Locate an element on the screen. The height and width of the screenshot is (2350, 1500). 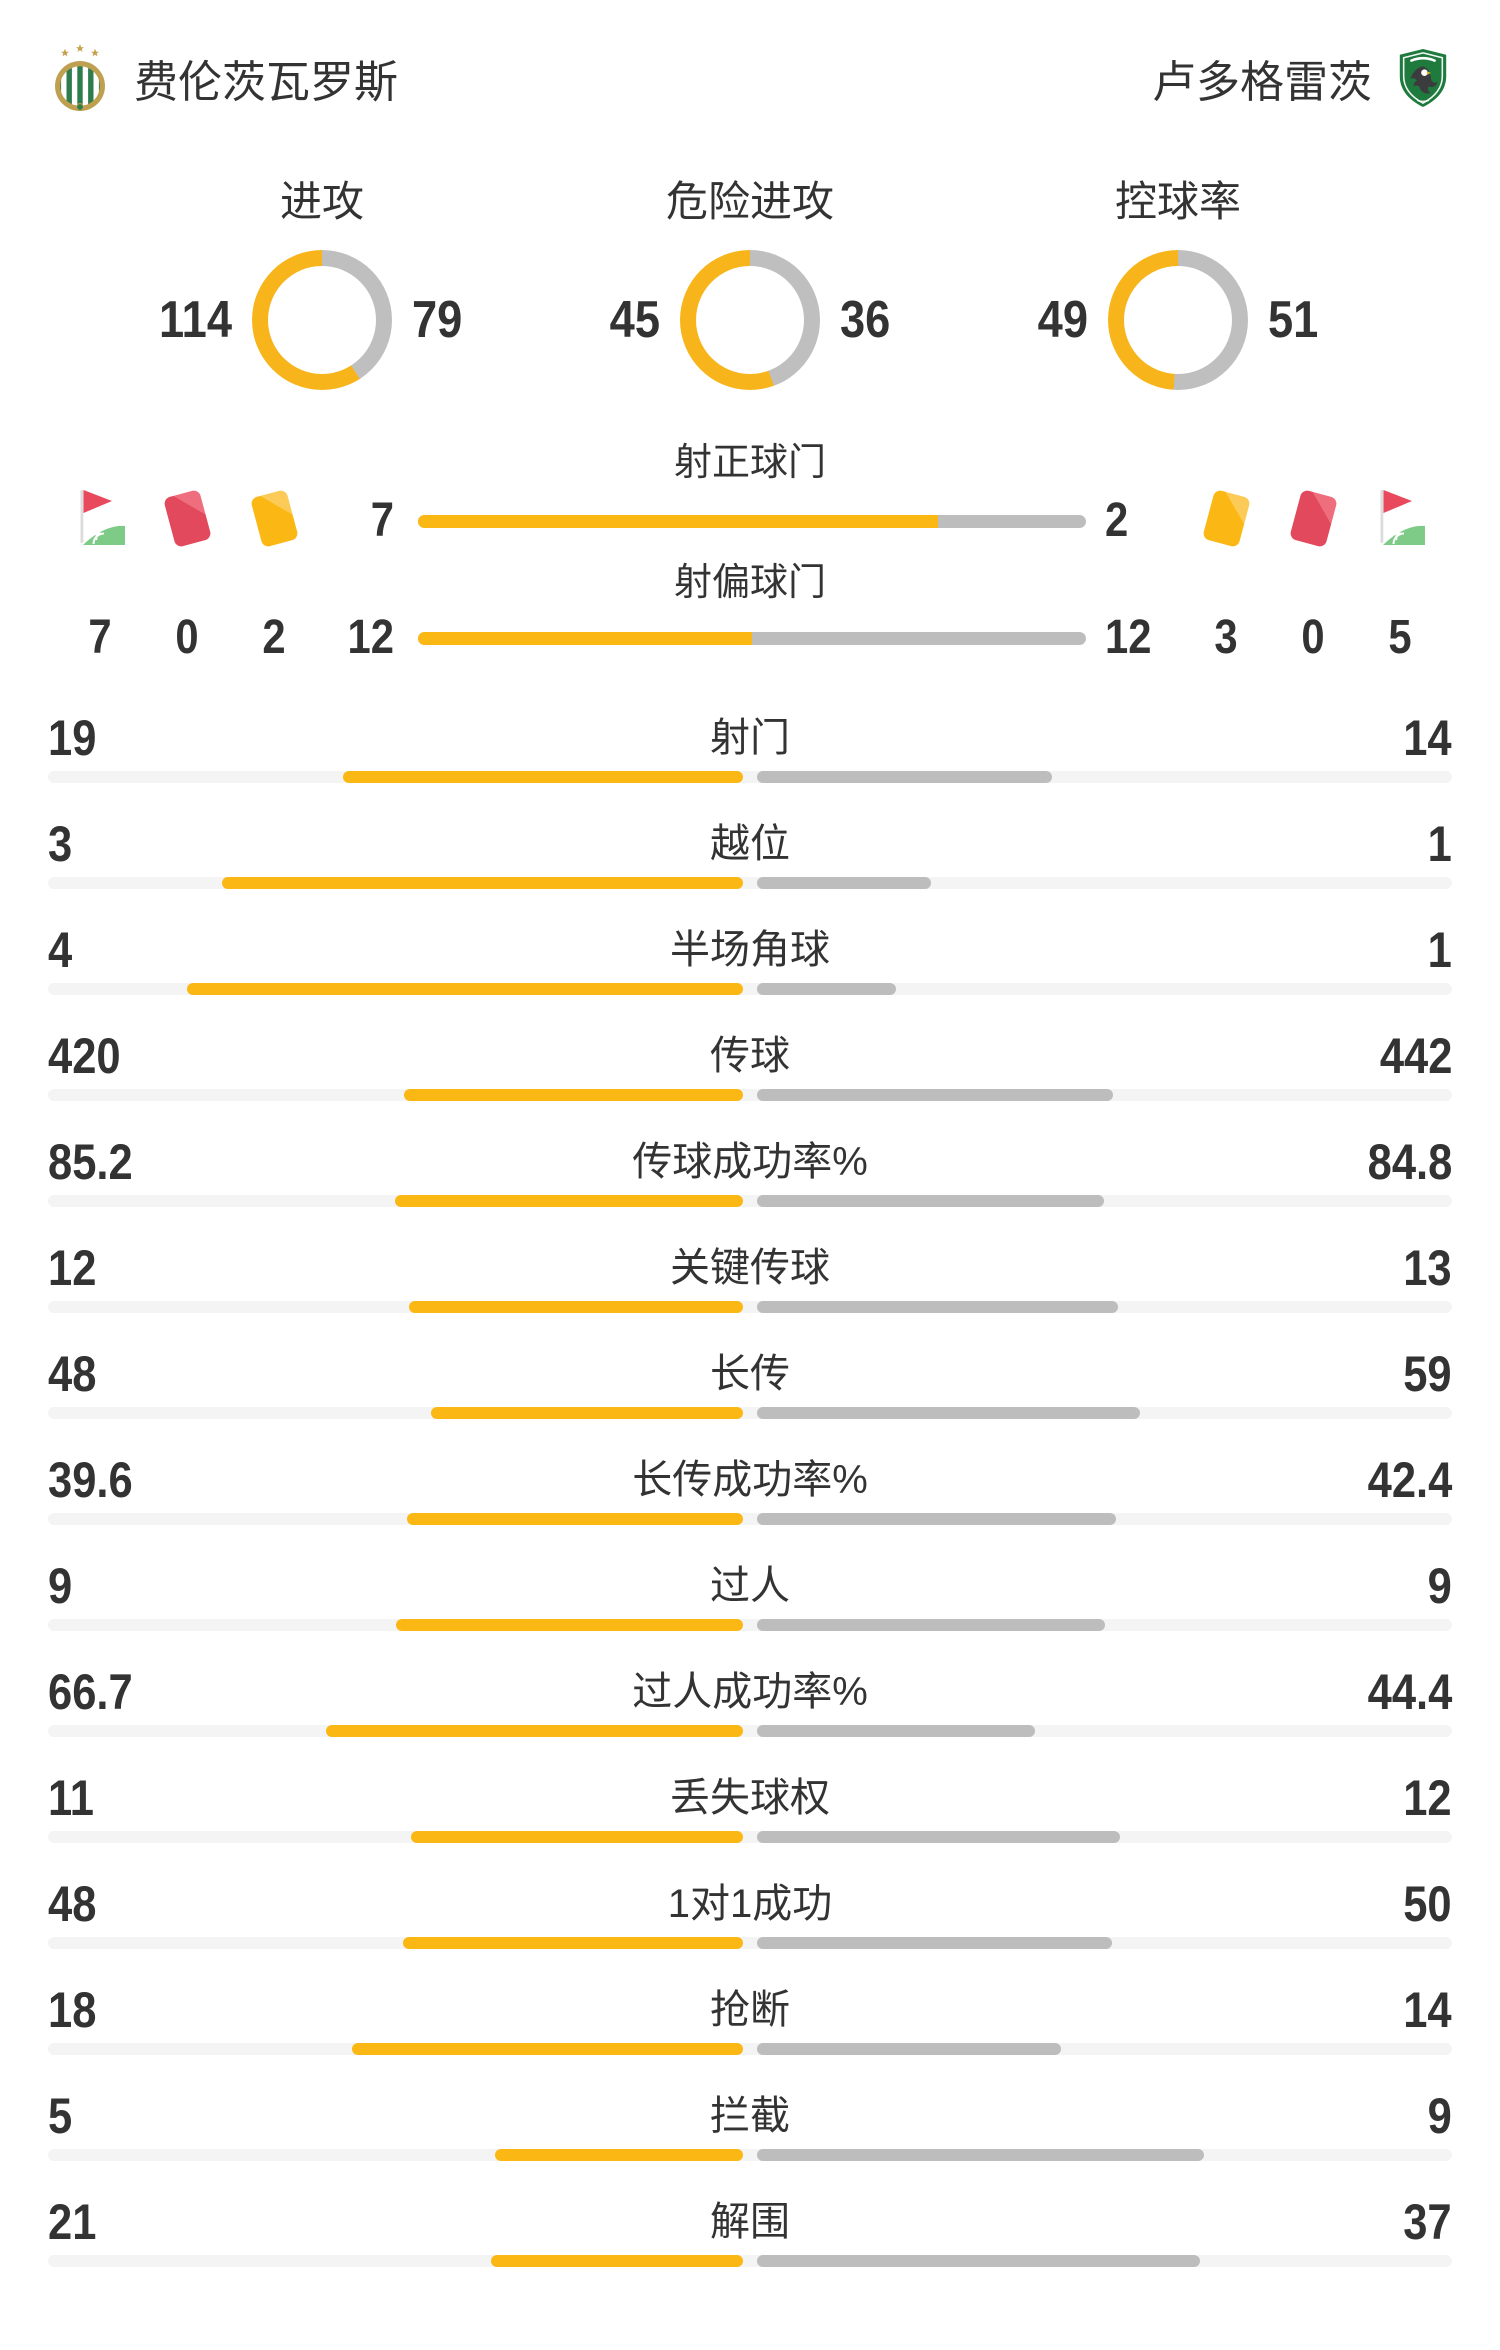
stat-label: 拦截 is located at coordinates (750, 2116).